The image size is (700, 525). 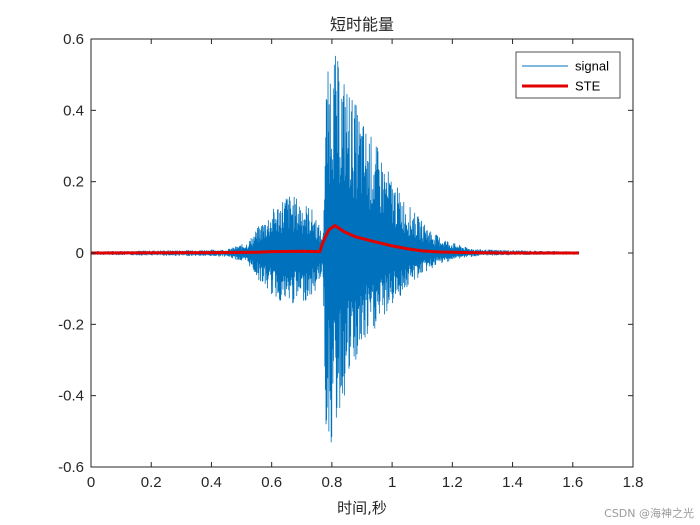 I want to click on y-tick-label: -0.6, so click(x=71, y=467).